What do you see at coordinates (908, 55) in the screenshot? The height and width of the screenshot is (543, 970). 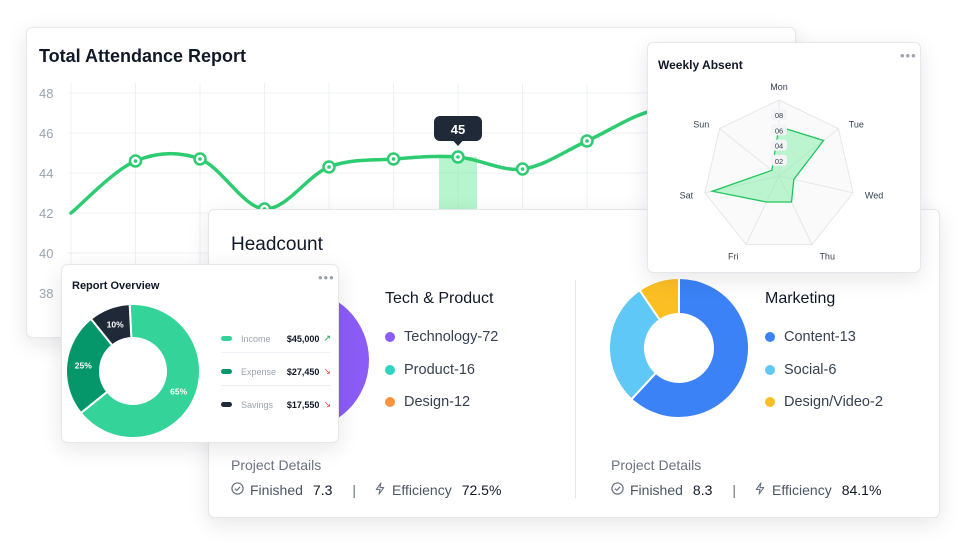 I see `weekly-menu-icon: •••` at bounding box center [908, 55].